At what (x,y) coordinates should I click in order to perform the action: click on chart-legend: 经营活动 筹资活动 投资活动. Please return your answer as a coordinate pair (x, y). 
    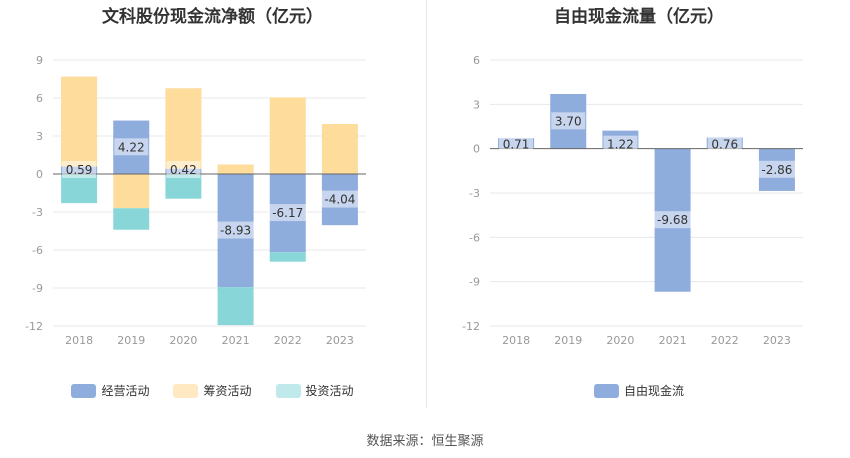
    Looking at the image, I should click on (212, 390).